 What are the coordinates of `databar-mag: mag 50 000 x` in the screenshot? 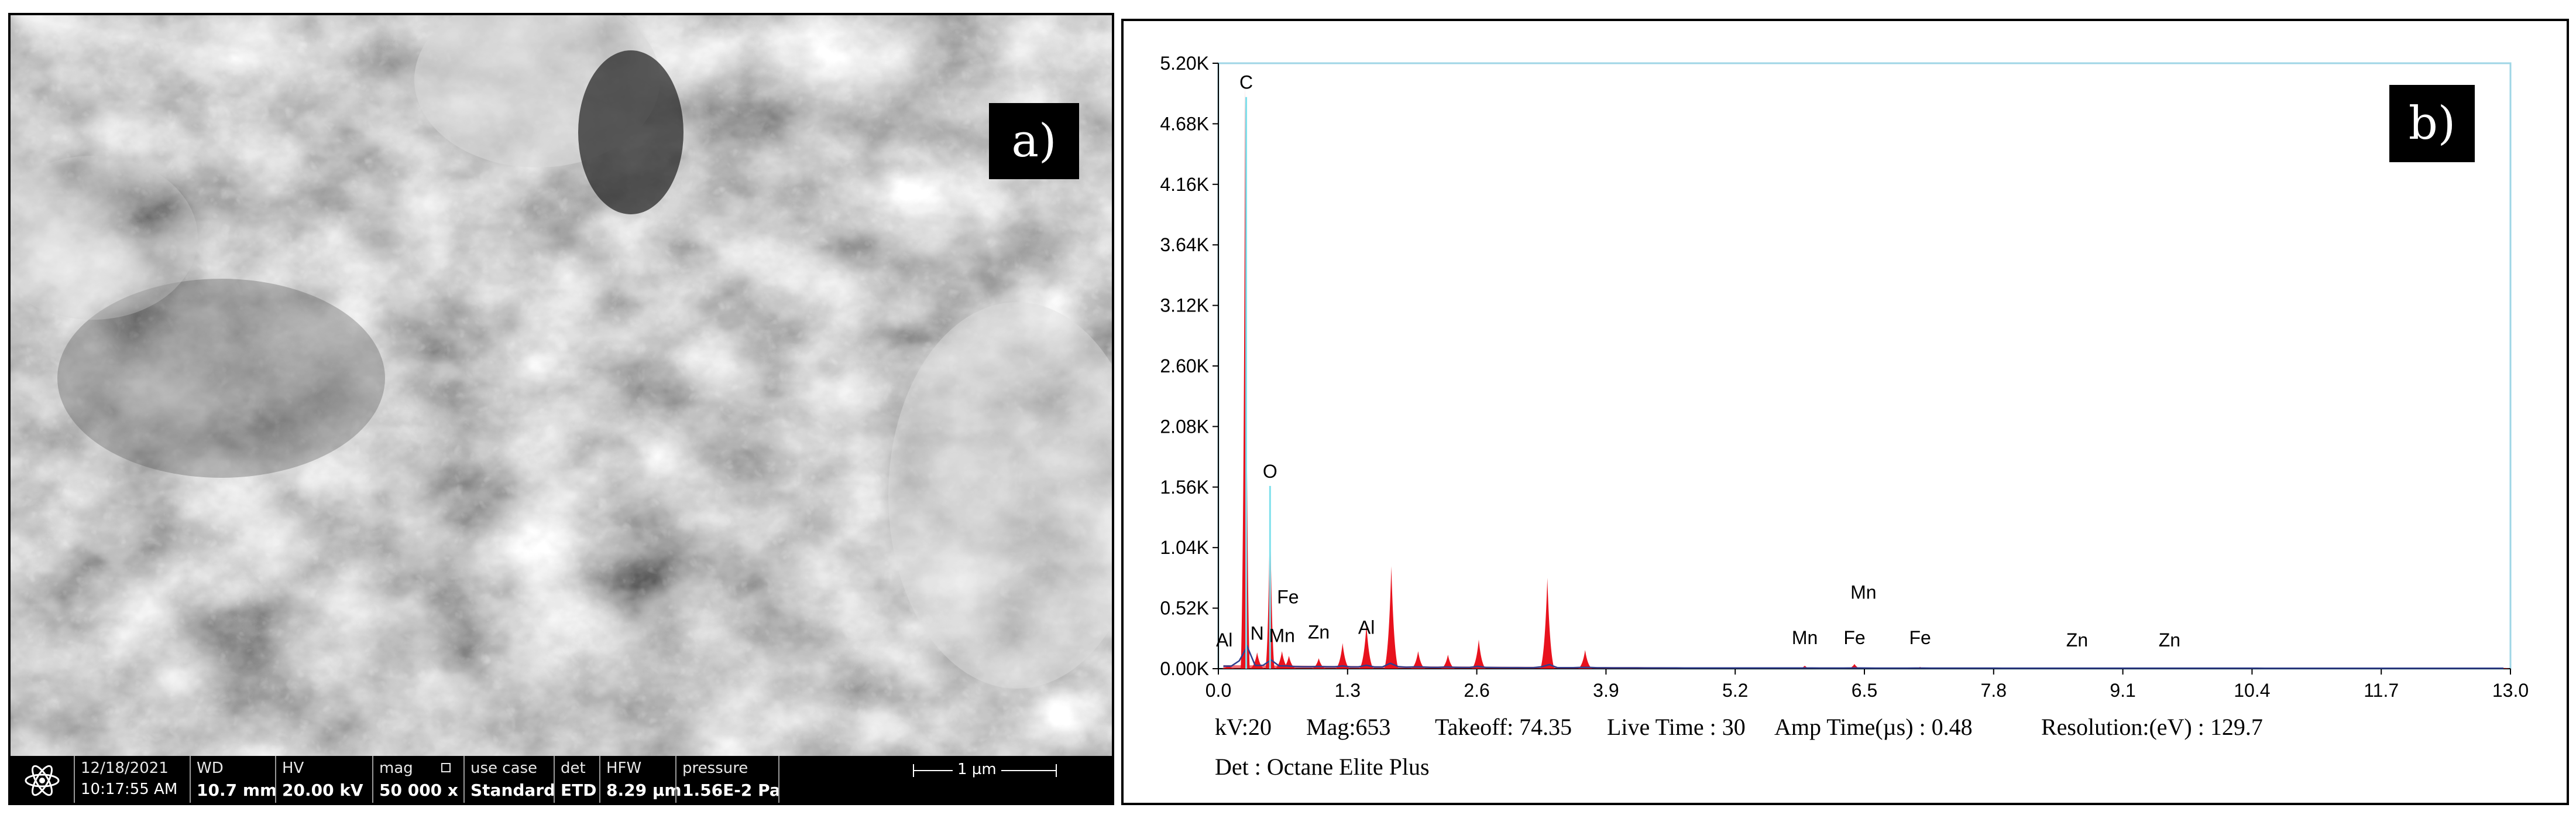 It's located at (419, 779).